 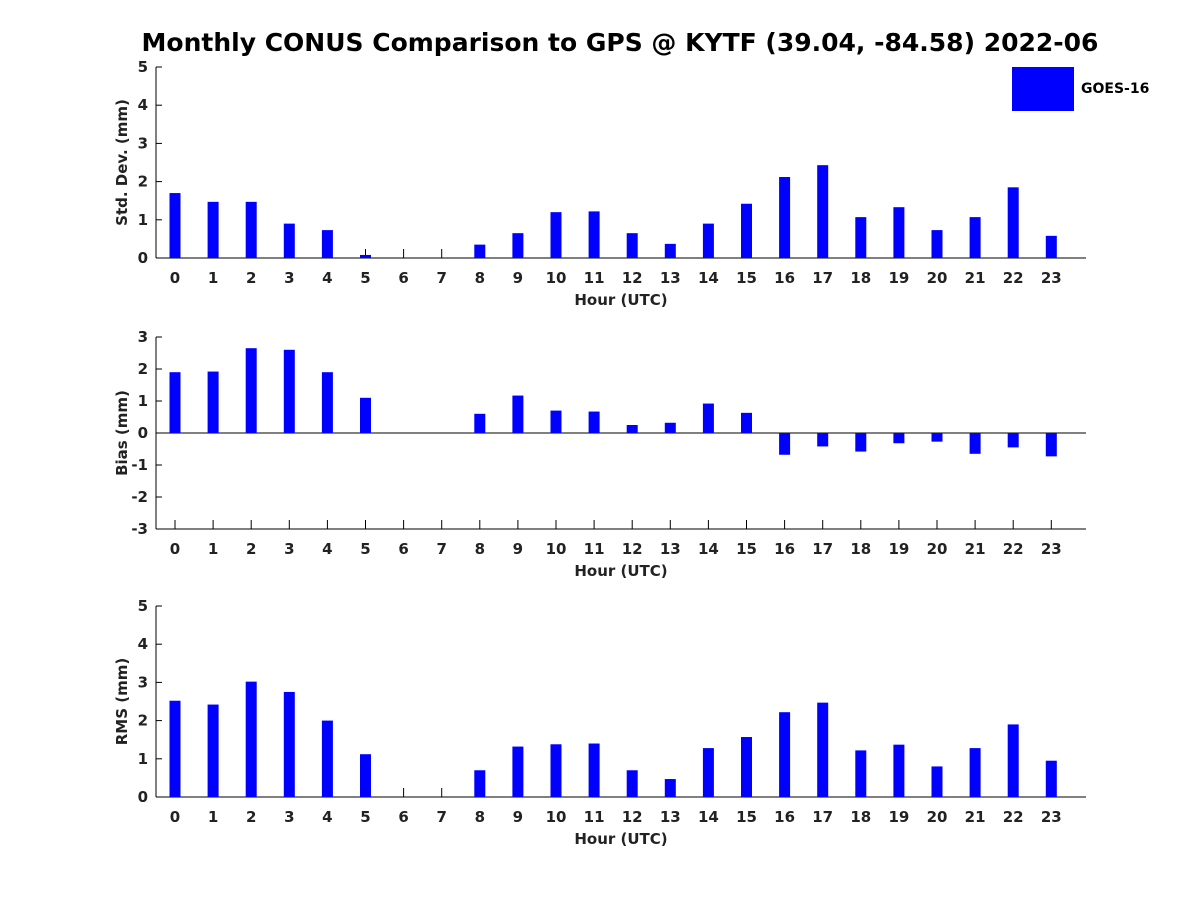 I want to click on x-tick-label: 5, so click(x=365, y=549).